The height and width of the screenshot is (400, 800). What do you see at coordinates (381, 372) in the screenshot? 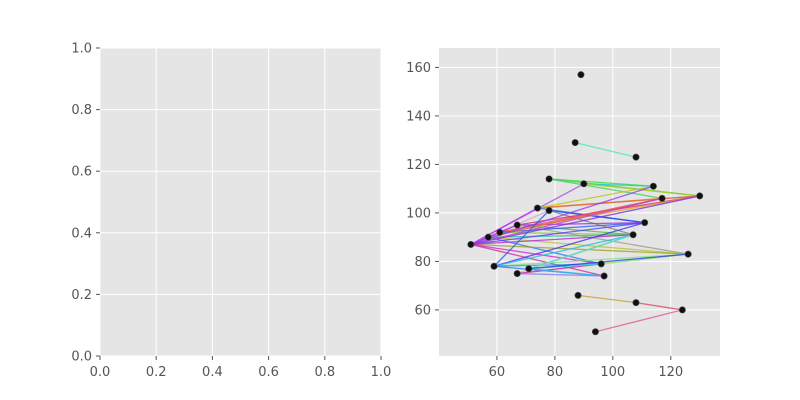
I see `x-tick-label: 1.0` at bounding box center [381, 372].